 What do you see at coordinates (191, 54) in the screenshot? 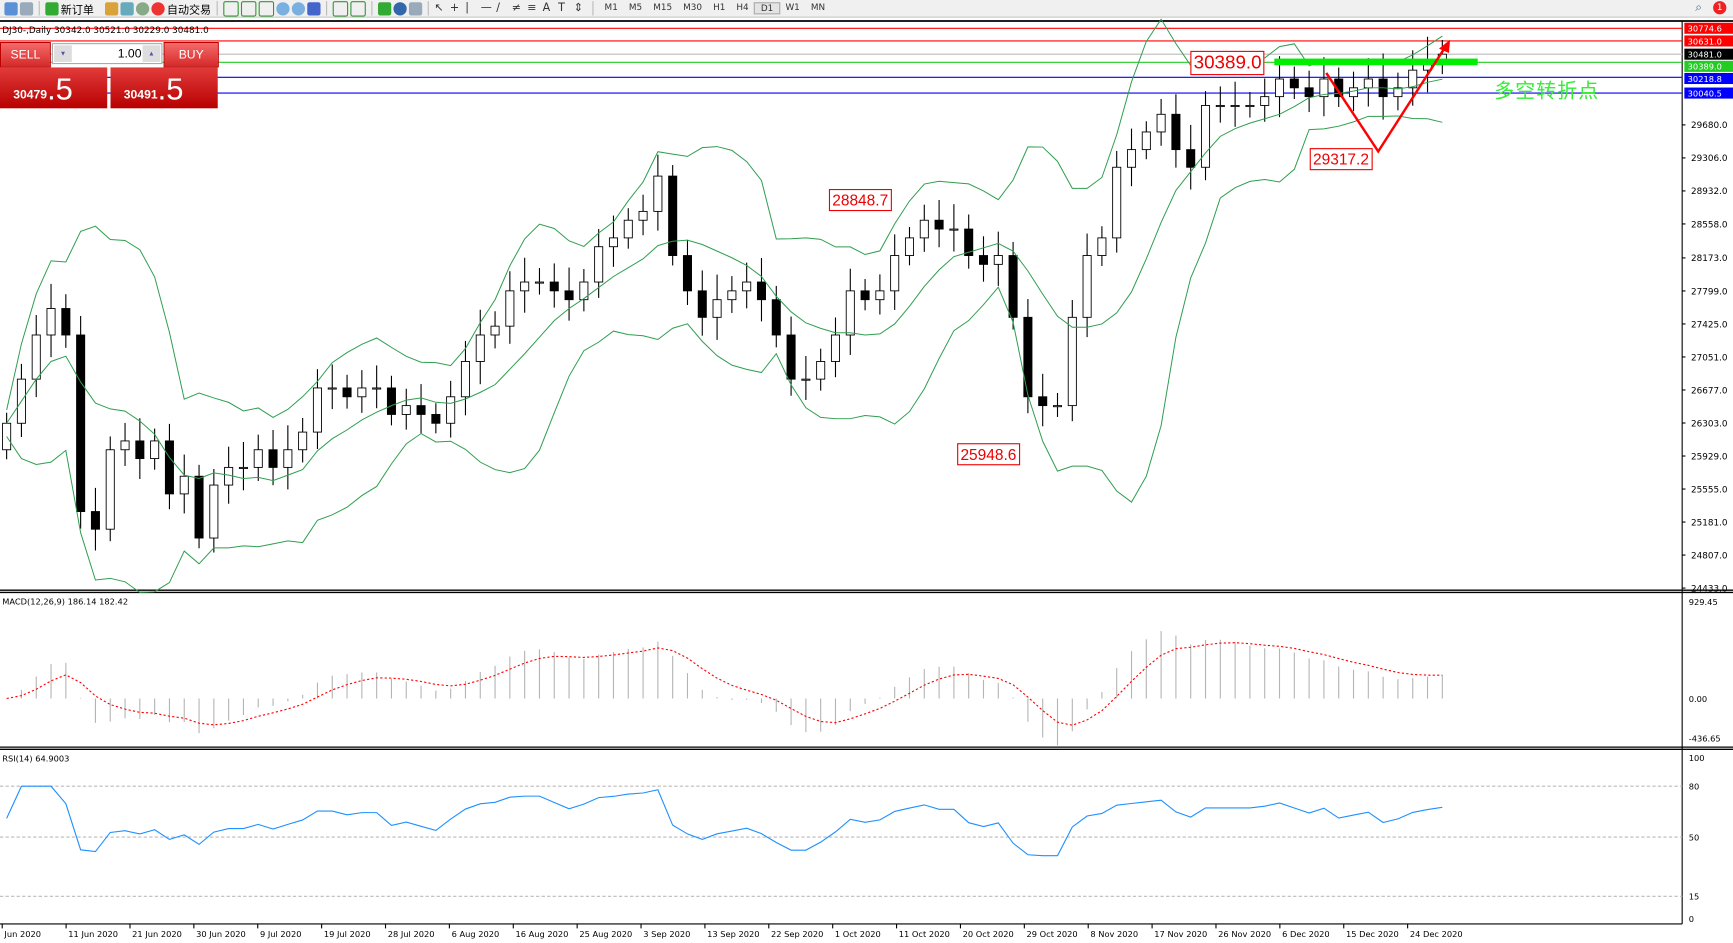
I see `buy-button: BUY` at bounding box center [191, 54].